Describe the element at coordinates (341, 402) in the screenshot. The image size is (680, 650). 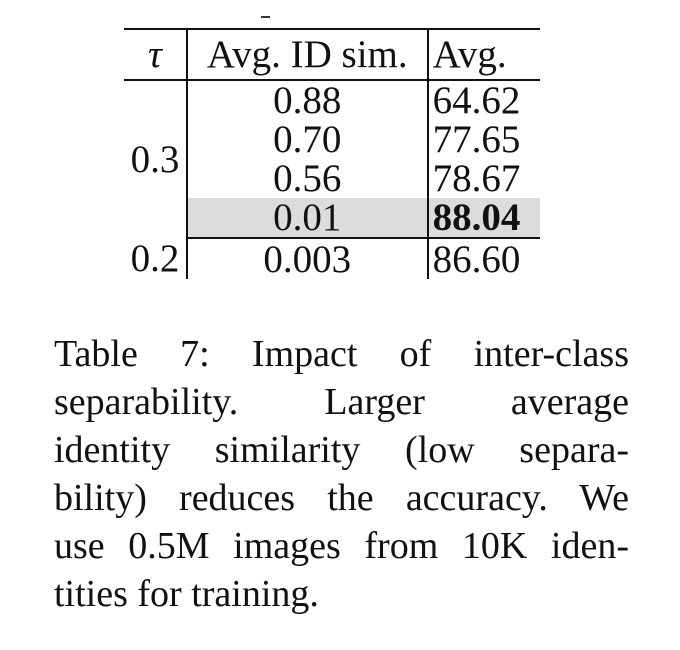
I see `caption-line: separability. Larger average` at that location.